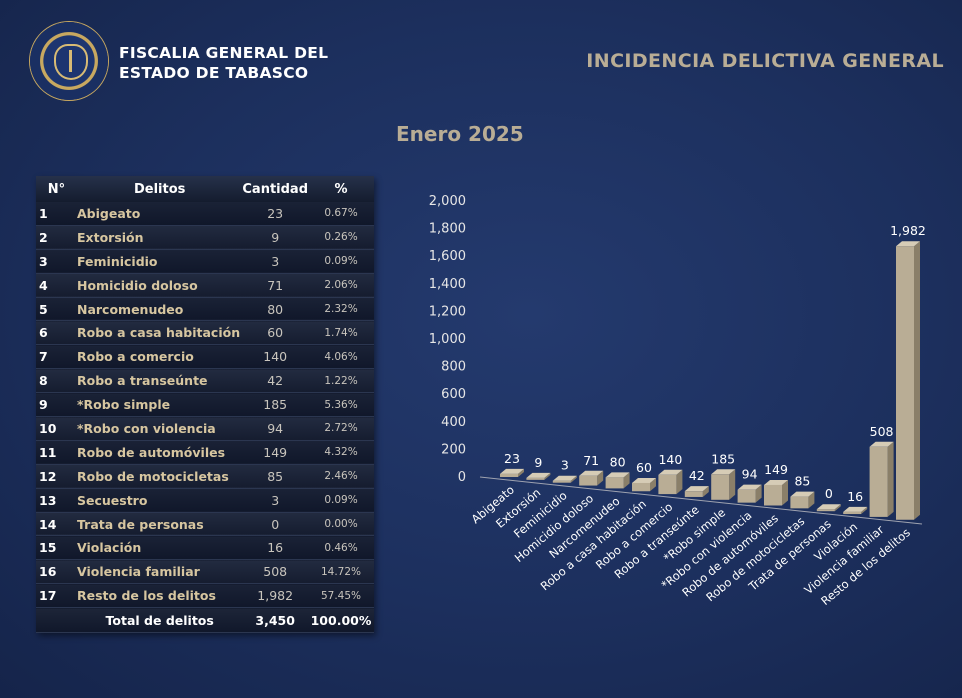 This screenshot has width=962, height=698. Describe the element at coordinates (453, 422) in the screenshot. I see `y-tick-label: 400` at that location.